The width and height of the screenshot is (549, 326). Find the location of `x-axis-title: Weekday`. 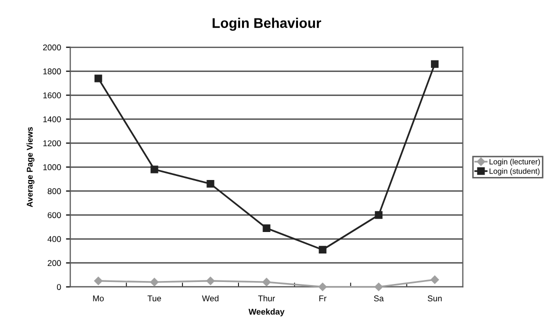

x-axis-title: Weekday is located at coordinates (266, 312).